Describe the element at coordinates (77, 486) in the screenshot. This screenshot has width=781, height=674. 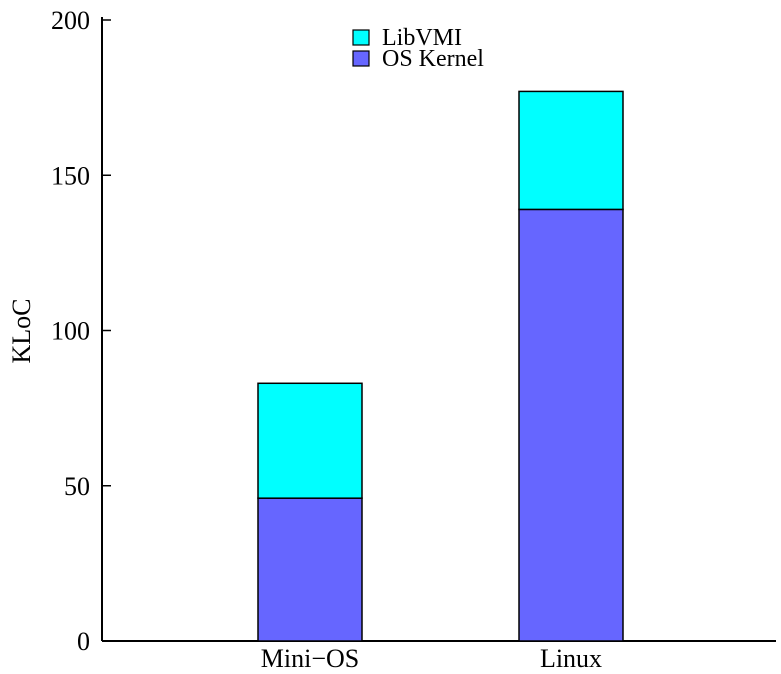
I see `y-tick-label: 50` at that location.